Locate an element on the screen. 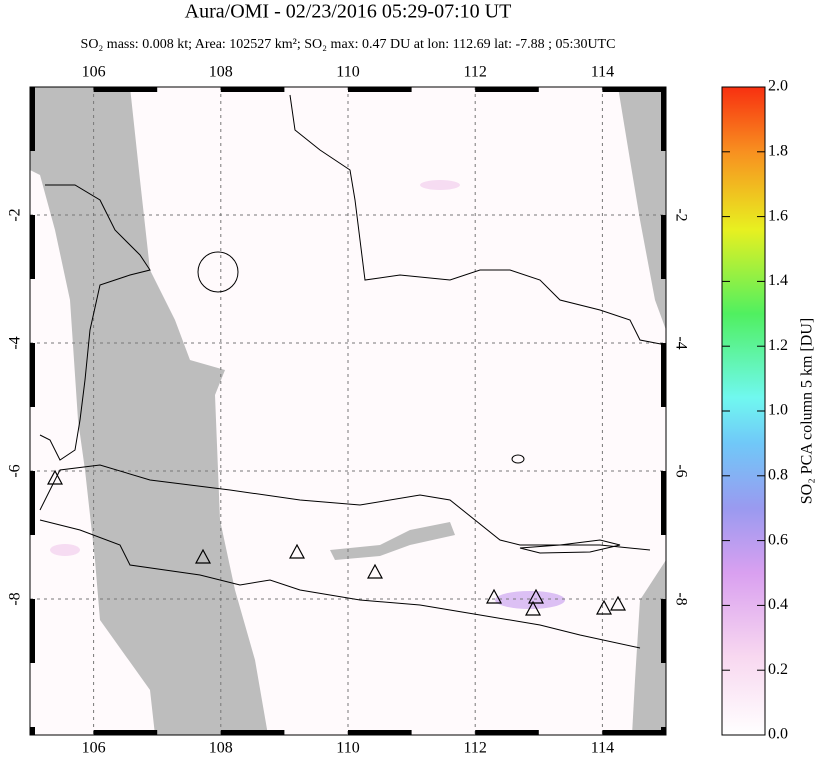  colorbar-tick-label: 1.8 is located at coordinates (778, 150).